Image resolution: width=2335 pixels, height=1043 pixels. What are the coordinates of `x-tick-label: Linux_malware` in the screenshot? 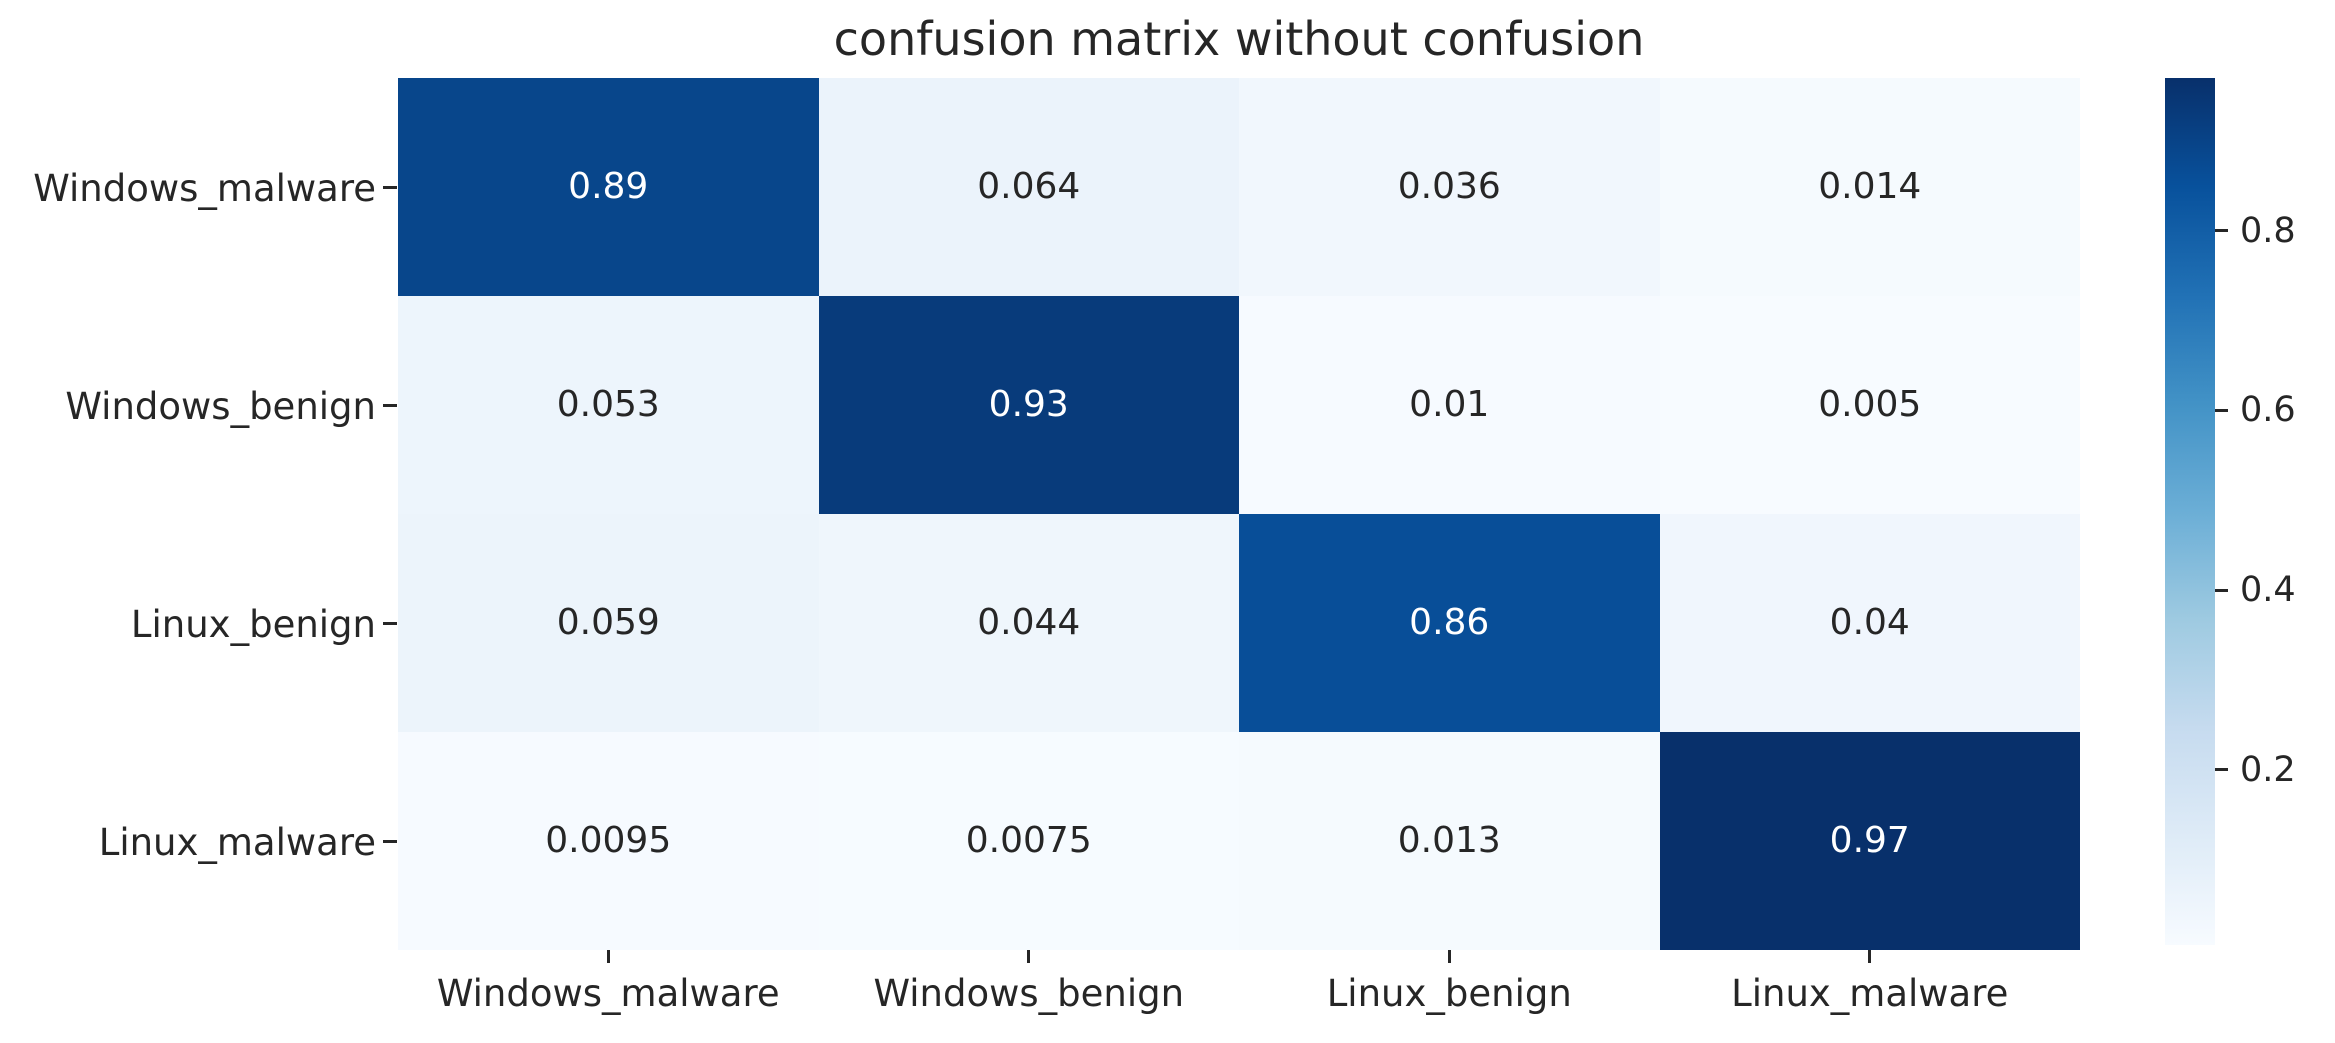 It's located at (1870, 993).